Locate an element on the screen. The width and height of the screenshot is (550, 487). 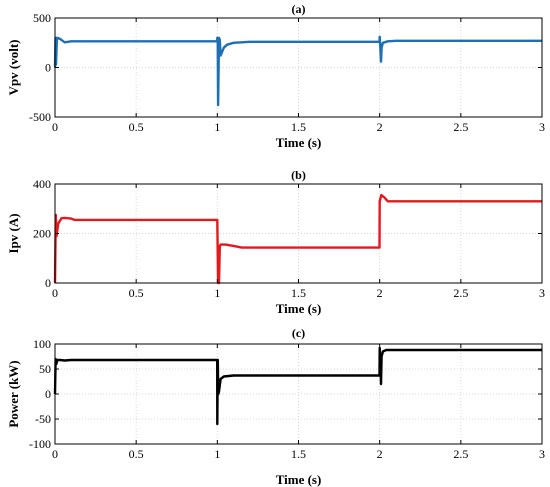
y-tick-label: -500 is located at coordinates (40, 117).